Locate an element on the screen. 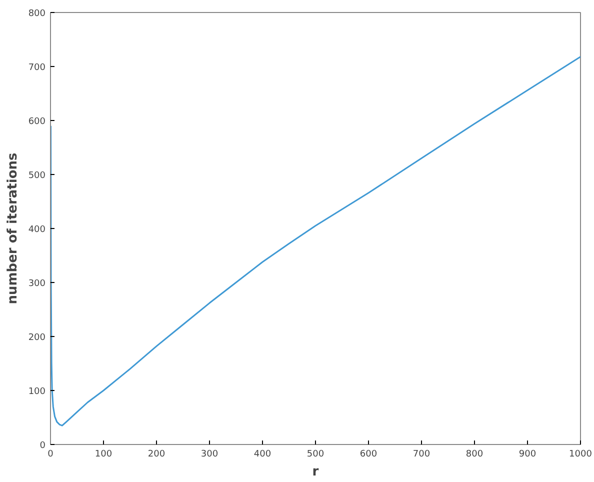  y-tick-label: 200 is located at coordinates (37, 338).